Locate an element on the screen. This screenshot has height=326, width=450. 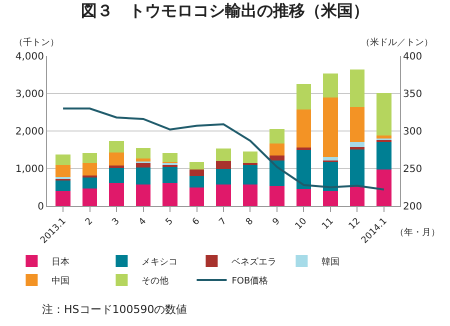
legend-label: ベネズエラ is located at coordinates (254, 262).